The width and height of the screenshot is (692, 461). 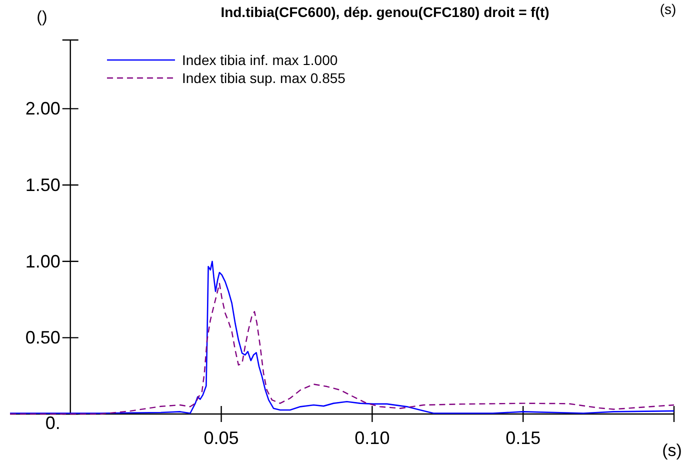 I want to click on x-axis-title: (s), so click(x=672, y=450).